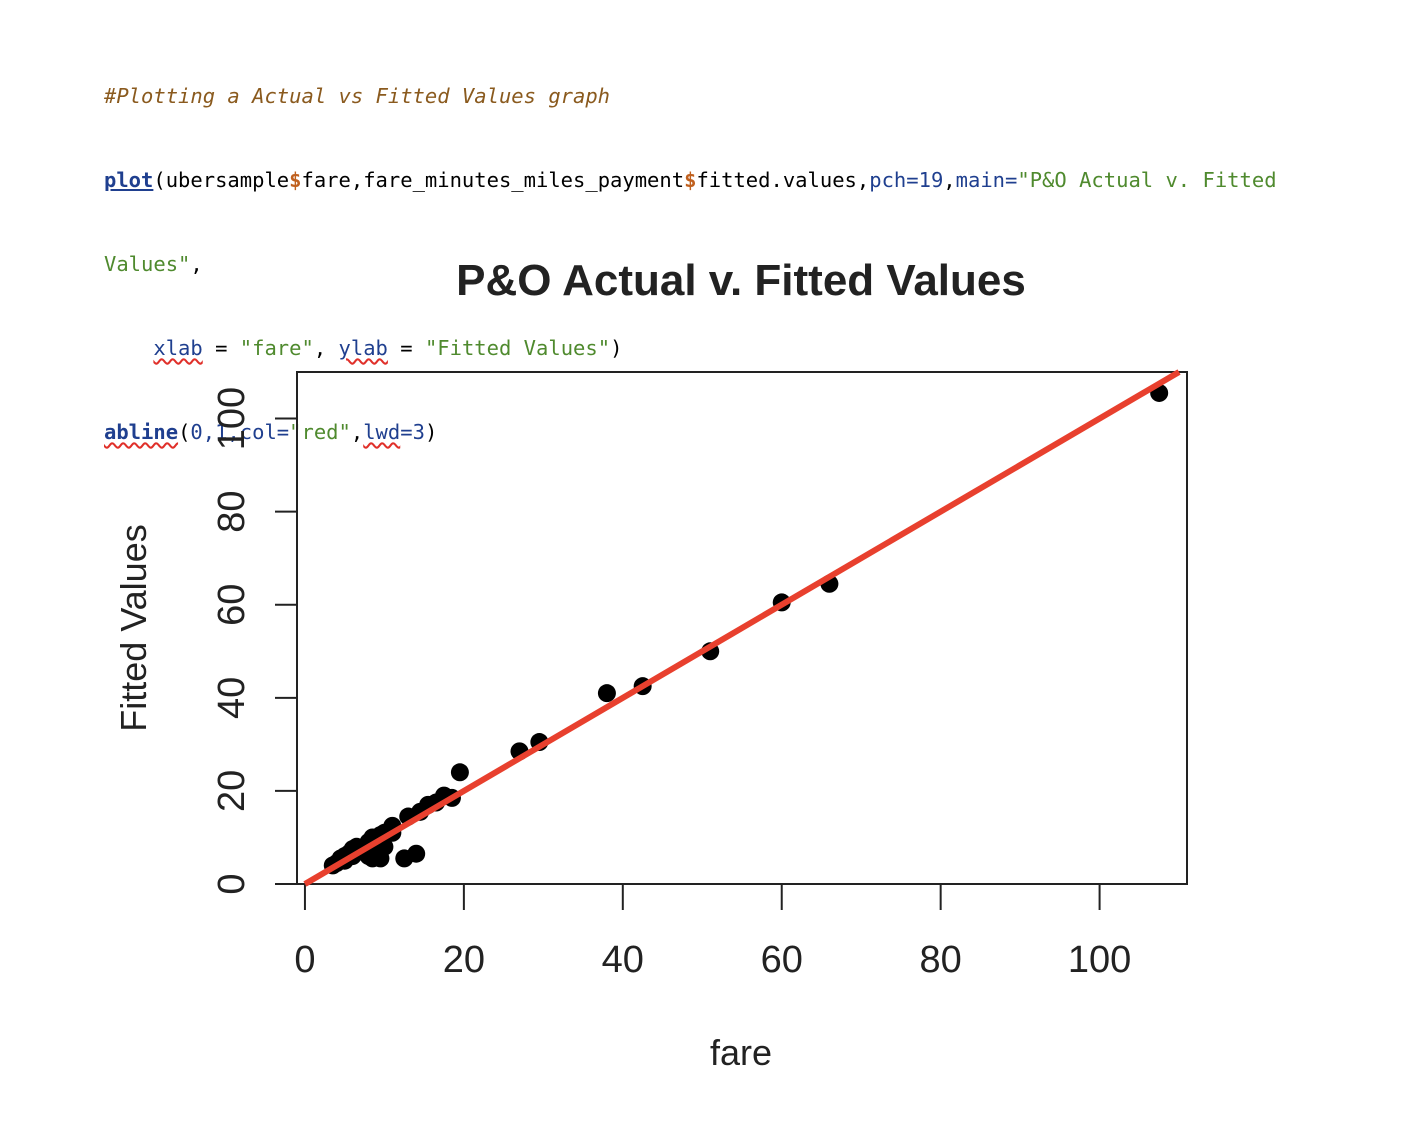  Describe the element at coordinates (276, 348) in the screenshot. I see `xlab-string: "fare"` at that location.